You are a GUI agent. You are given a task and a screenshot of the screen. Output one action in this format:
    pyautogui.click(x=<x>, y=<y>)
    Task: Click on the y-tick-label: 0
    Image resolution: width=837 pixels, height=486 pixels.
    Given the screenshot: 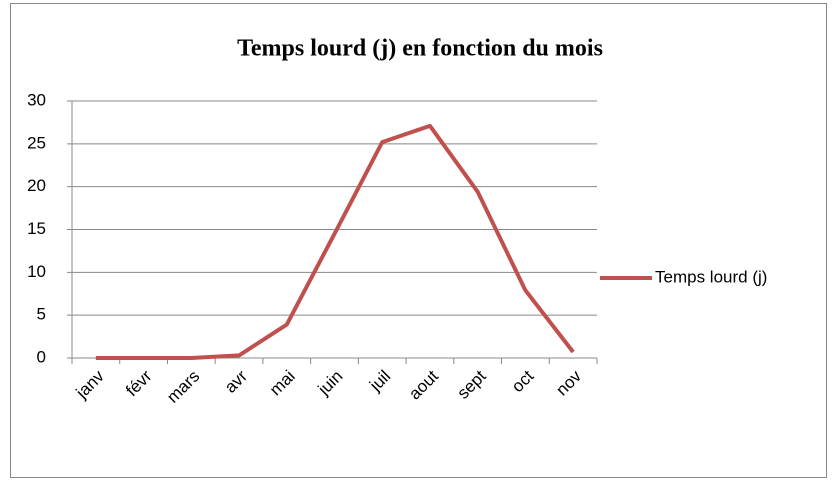 What is the action you would take?
    pyautogui.click(x=41, y=356)
    